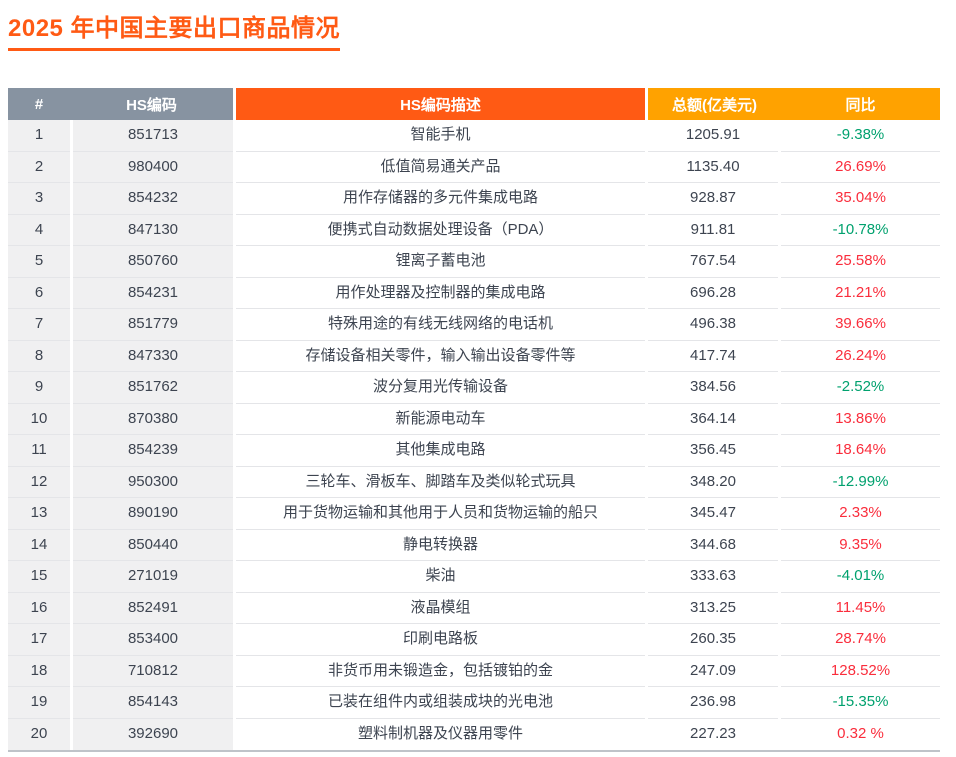 Image resolution: width=956 pixels, height=757 pixels. What do you see at coordinates (860, 514) in the screenshot?
I see `yoy-cell: 2.33%` at bounding box center [860, 514].